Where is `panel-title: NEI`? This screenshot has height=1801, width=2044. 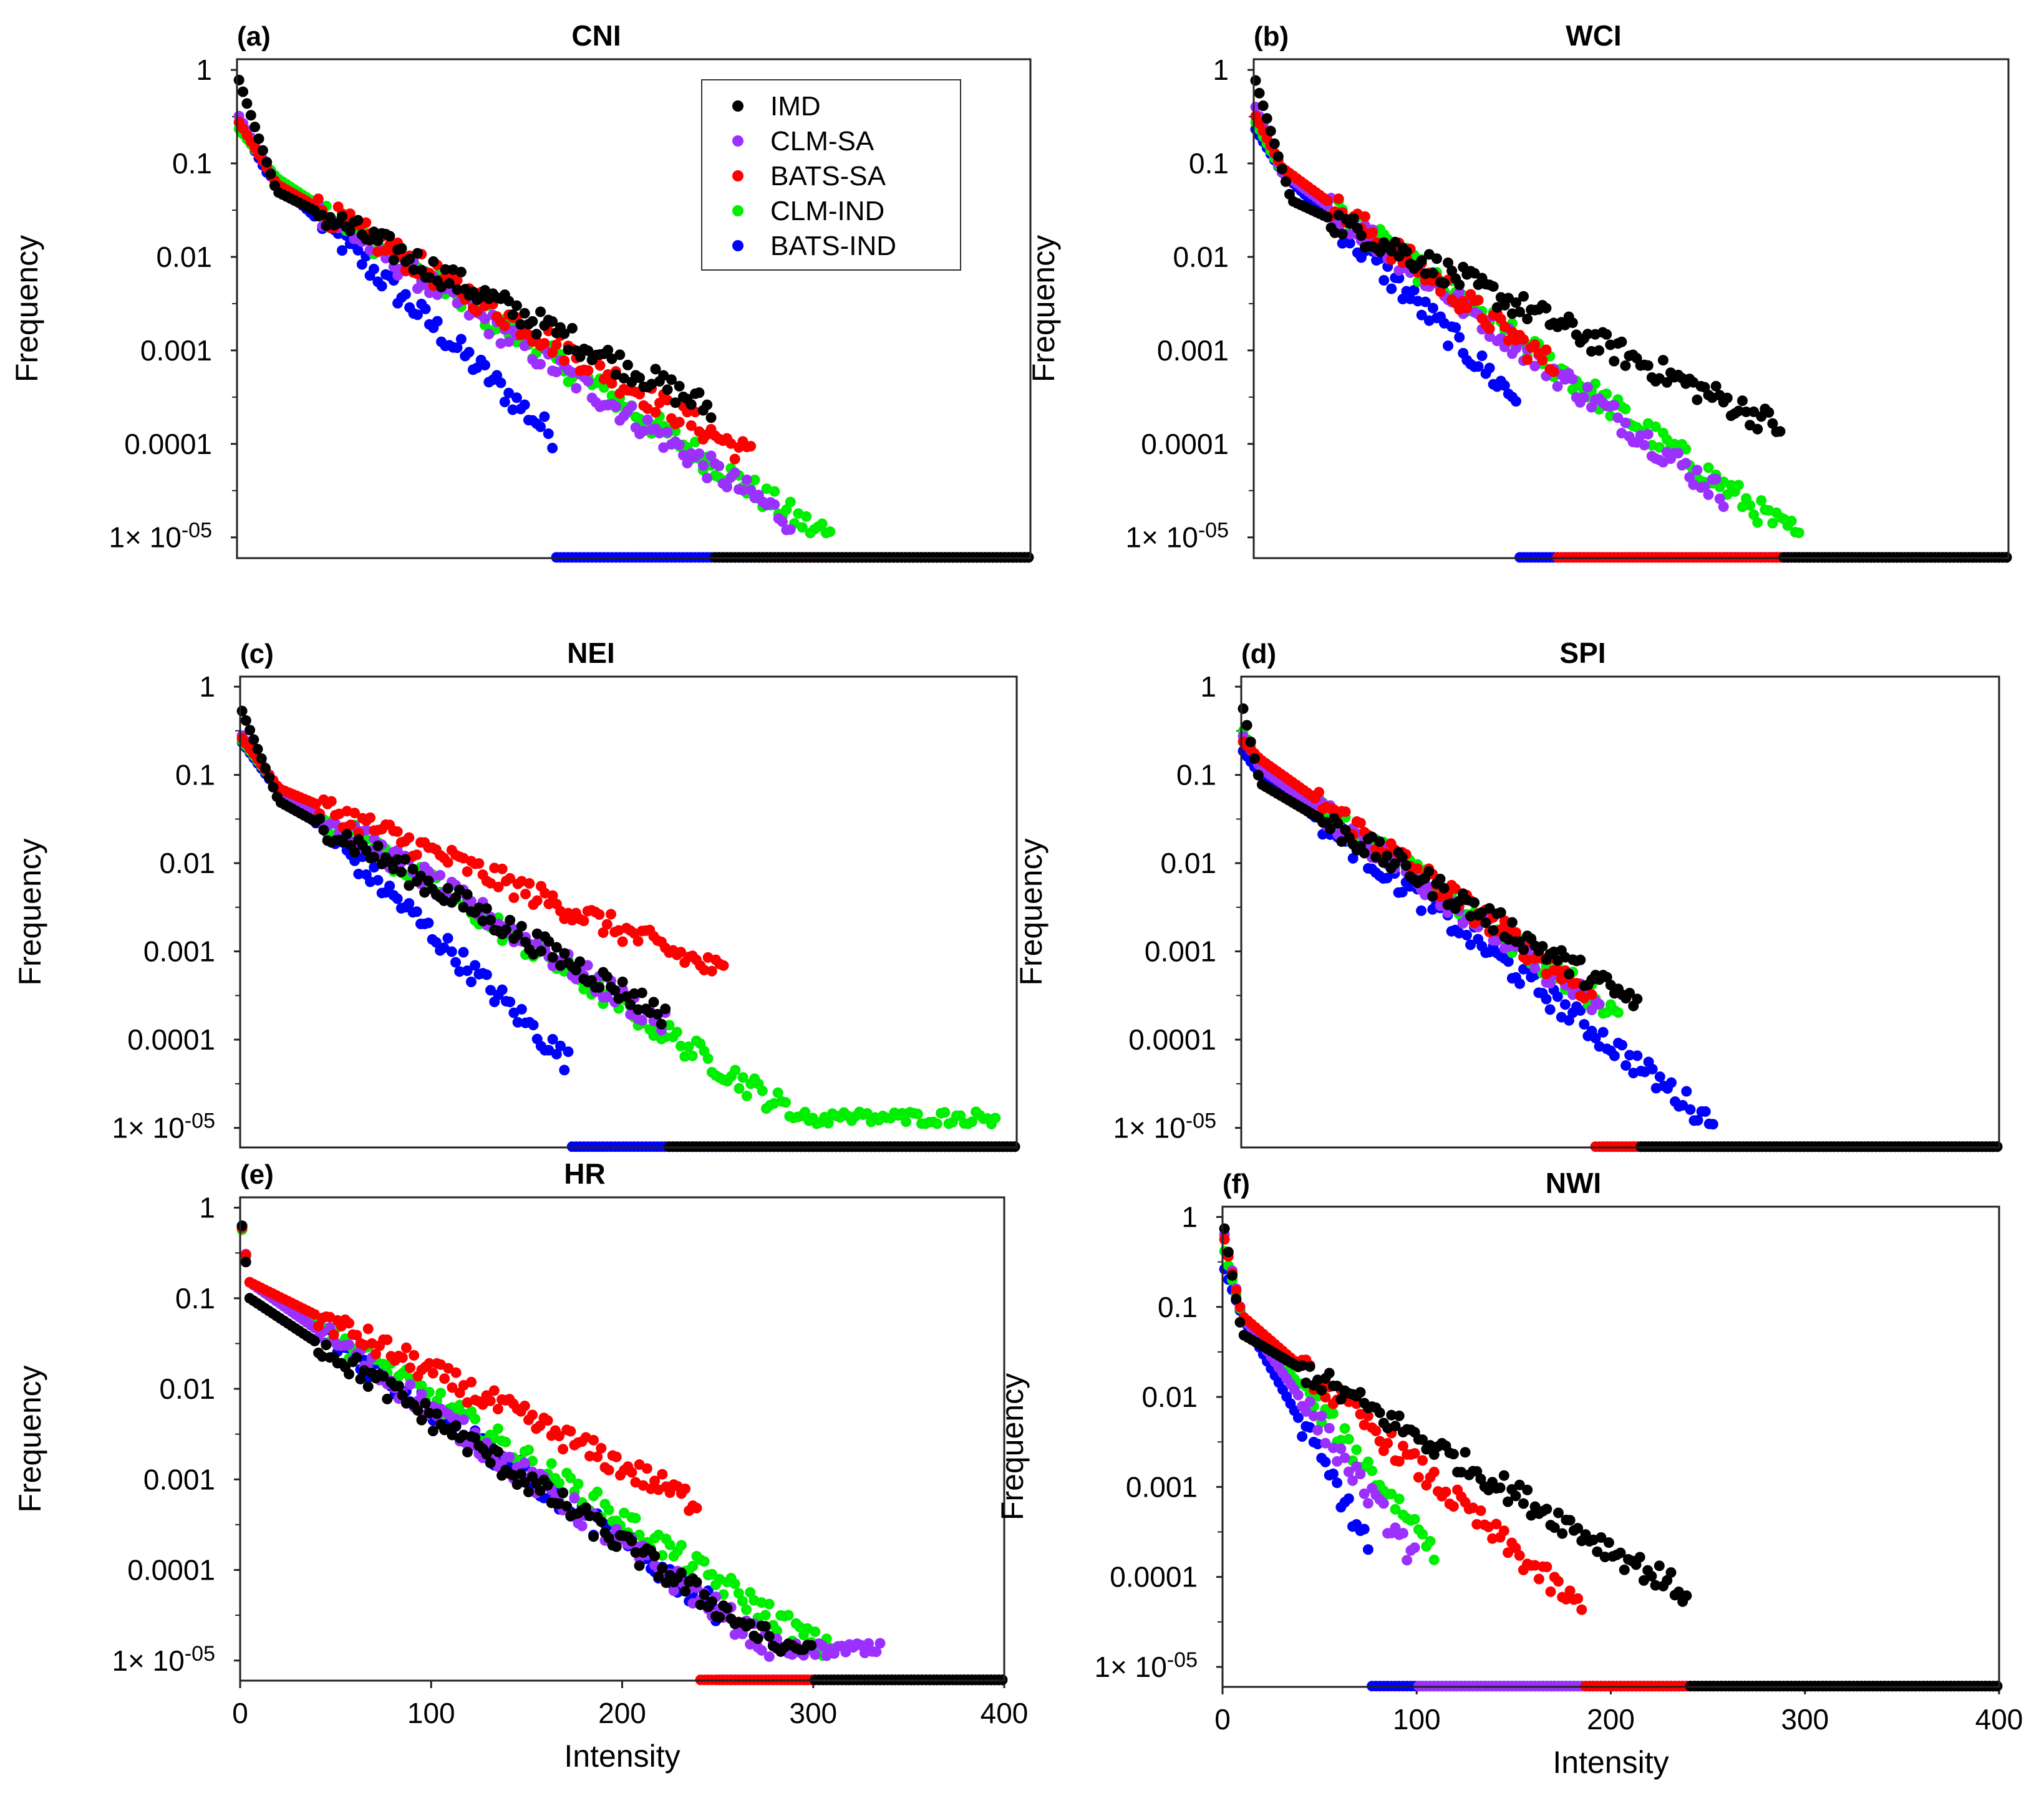
panel-title: NEI is located at coordinates (591, 653).